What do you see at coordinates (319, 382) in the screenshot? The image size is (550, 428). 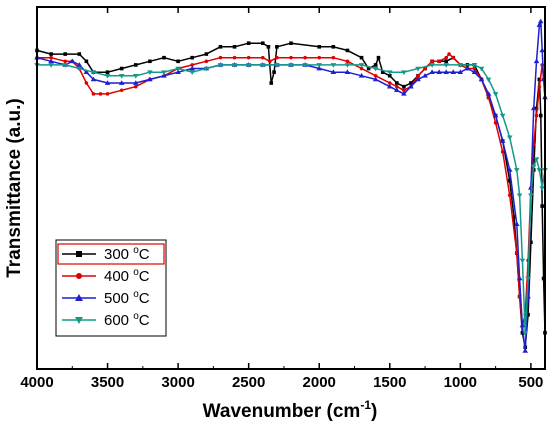 I see `x-tick-label: 2000` at bounding box center [319, 382].